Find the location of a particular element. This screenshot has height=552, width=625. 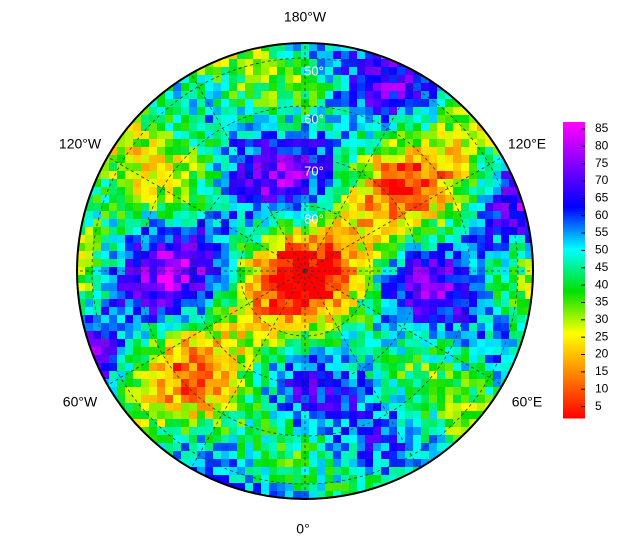

lat-label: 50° is located at coordinates (314, 70).